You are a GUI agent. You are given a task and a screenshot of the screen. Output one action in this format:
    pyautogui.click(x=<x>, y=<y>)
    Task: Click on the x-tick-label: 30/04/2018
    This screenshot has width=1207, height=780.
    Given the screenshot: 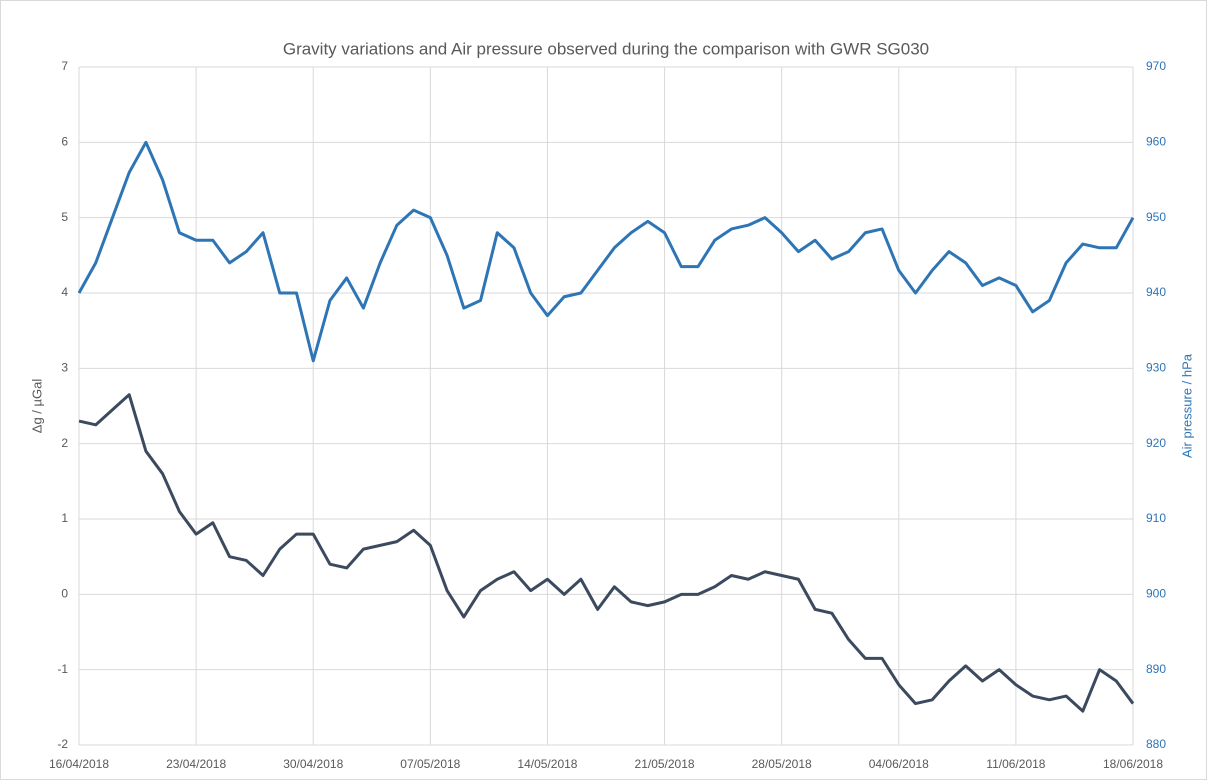 What is the action you would take?
    pyautogui.click(x=313, y=764)
    